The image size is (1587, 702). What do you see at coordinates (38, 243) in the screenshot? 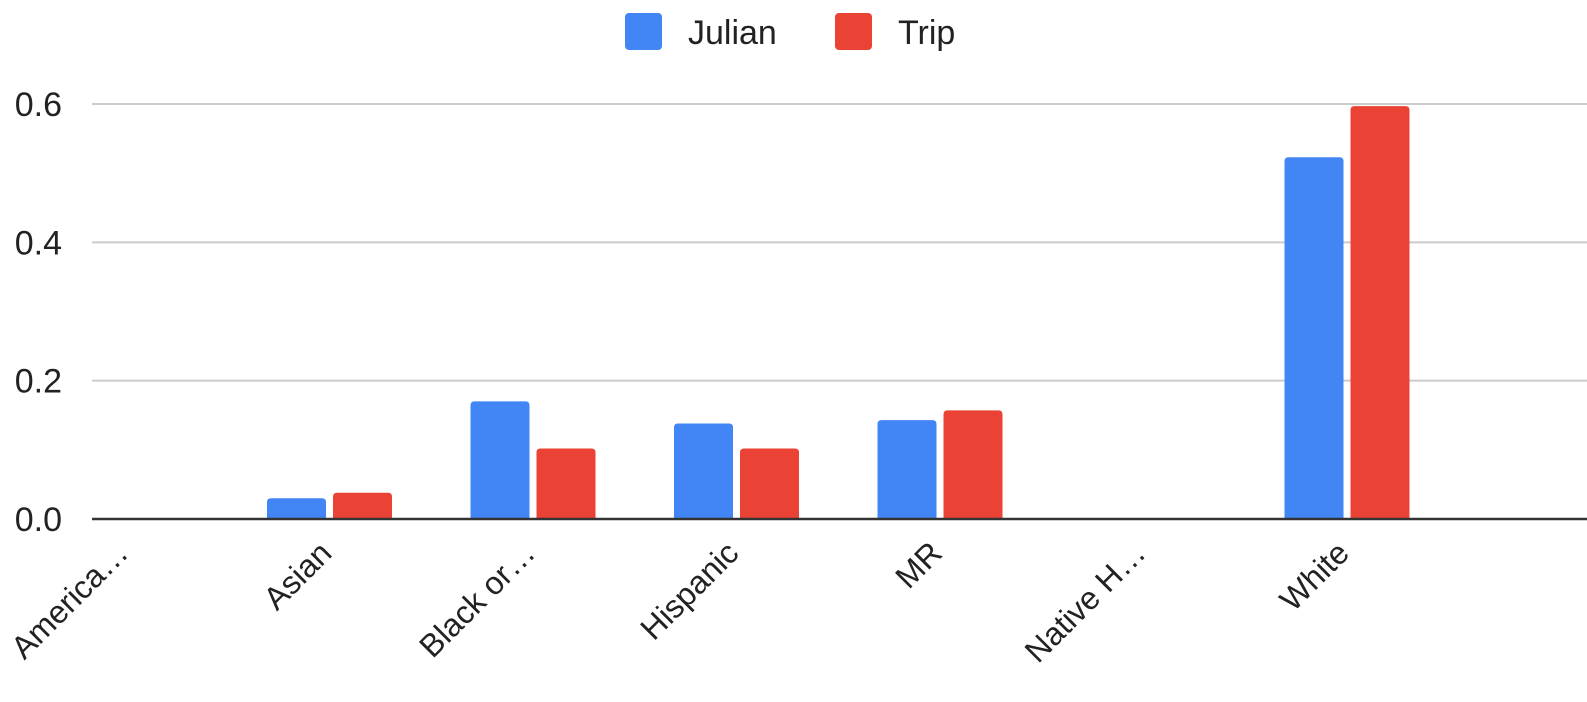
I see `y-tick-label: 0.4` at bounding box center [38, 243].